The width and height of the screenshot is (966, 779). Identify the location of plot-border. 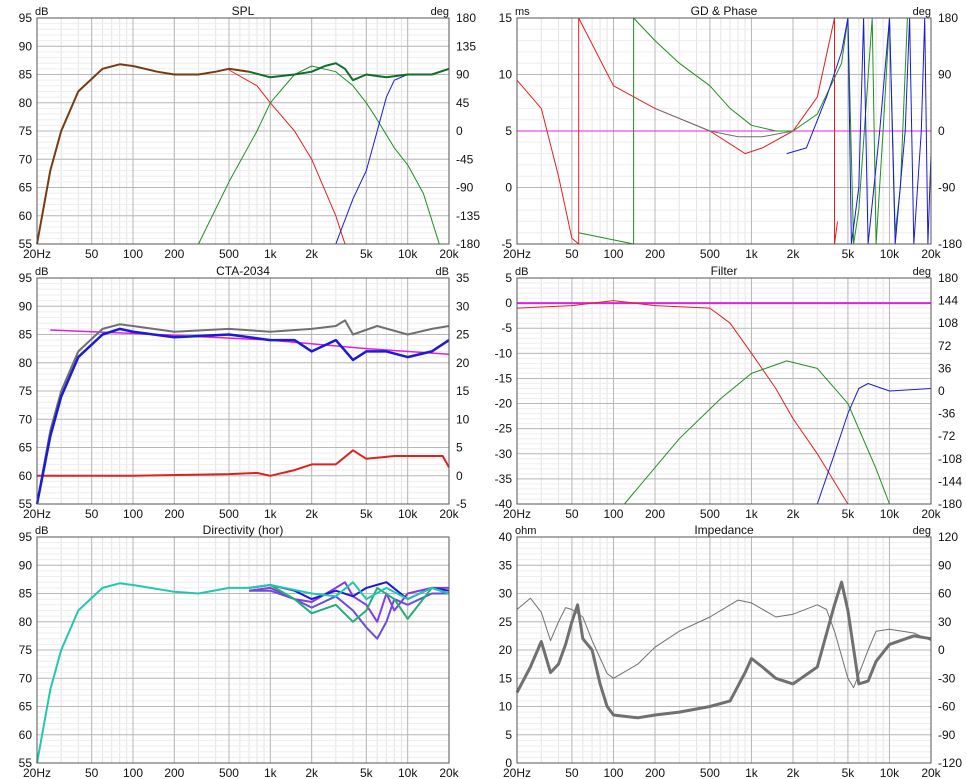
(243, 650).